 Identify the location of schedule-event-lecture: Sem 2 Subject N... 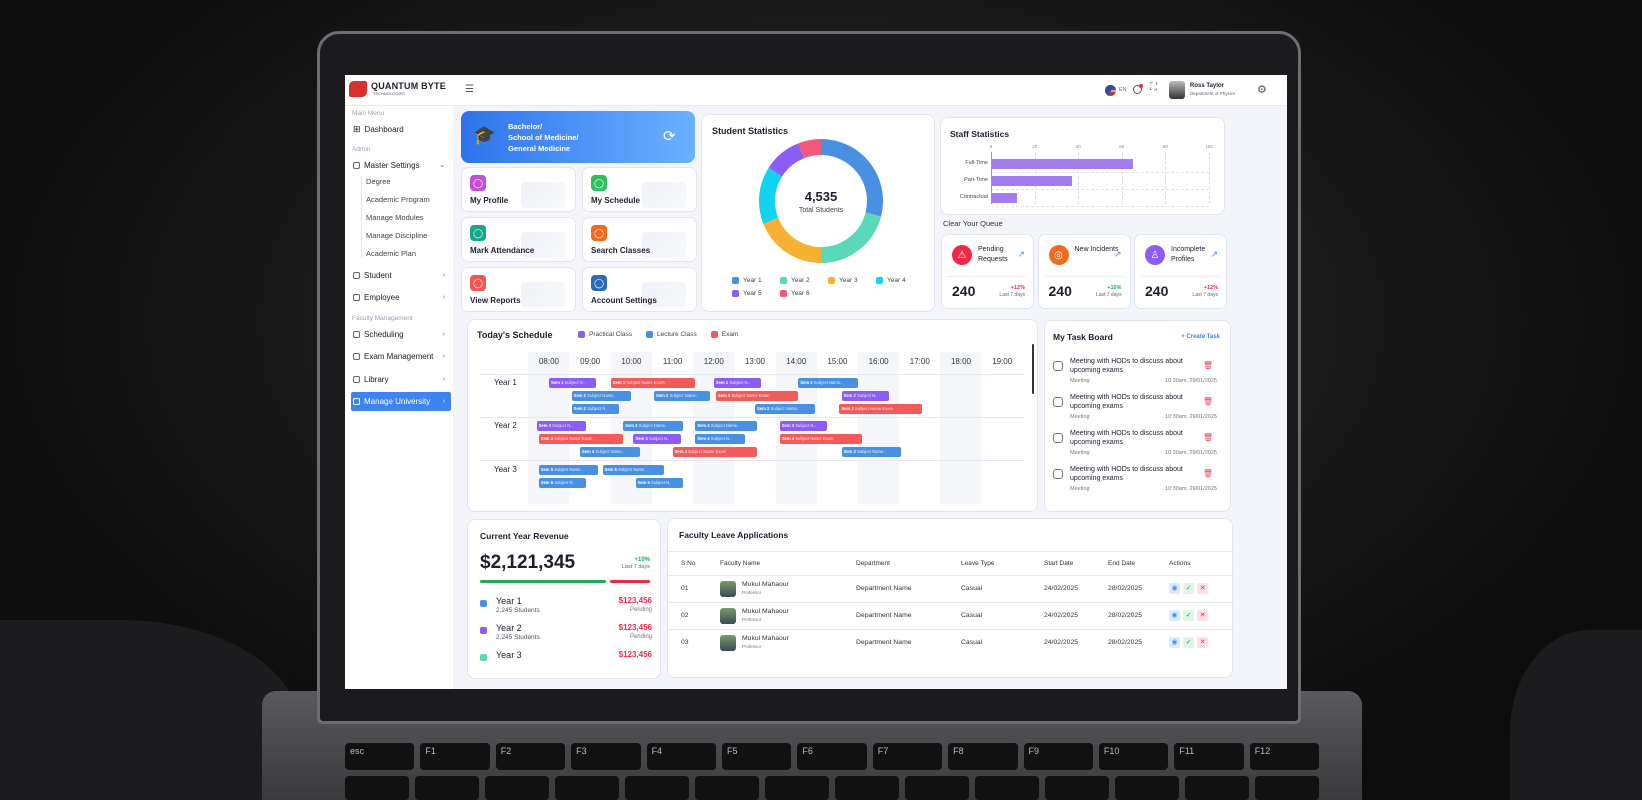
(595, 409).